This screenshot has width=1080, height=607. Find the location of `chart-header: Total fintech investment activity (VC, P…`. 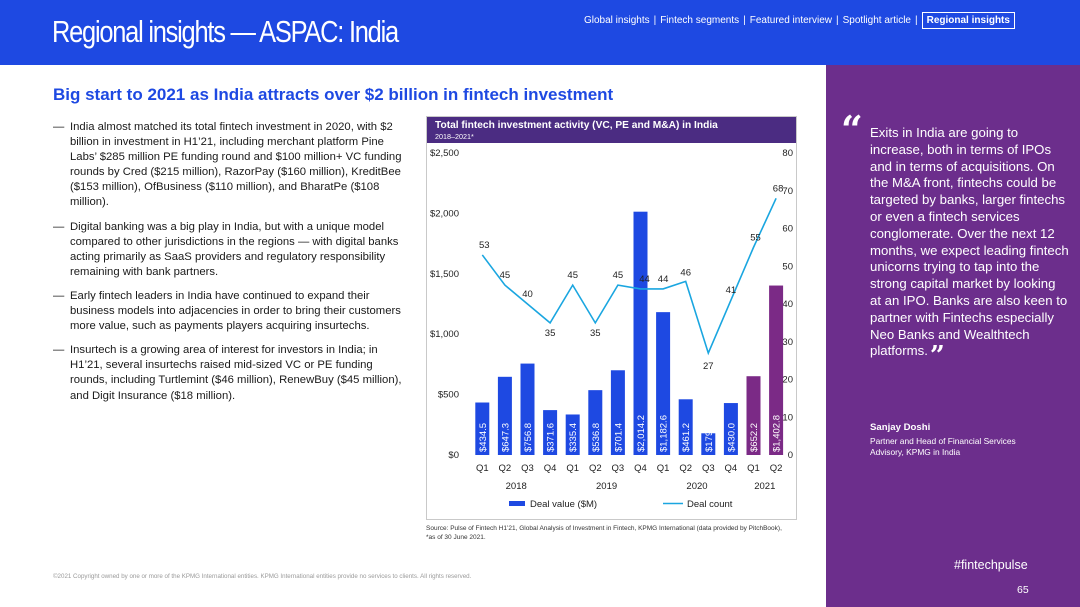

chart-header: Total fintech investment activity (VC, P… is located at coordinates (611, 130).